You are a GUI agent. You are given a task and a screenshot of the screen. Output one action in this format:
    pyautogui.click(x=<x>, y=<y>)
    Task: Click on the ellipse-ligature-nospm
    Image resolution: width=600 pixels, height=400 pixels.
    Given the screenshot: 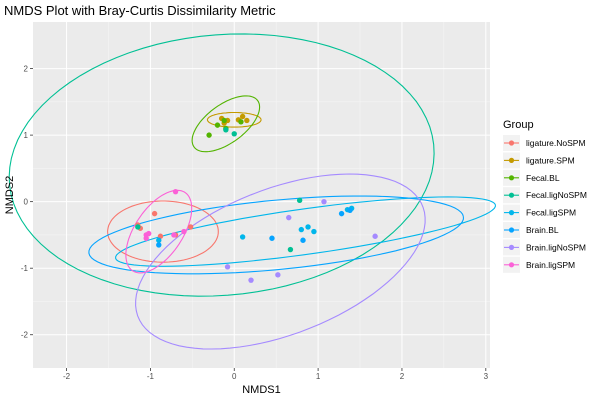 What is the action you would take?
    pyautogui.click(x=163, y=231)
    